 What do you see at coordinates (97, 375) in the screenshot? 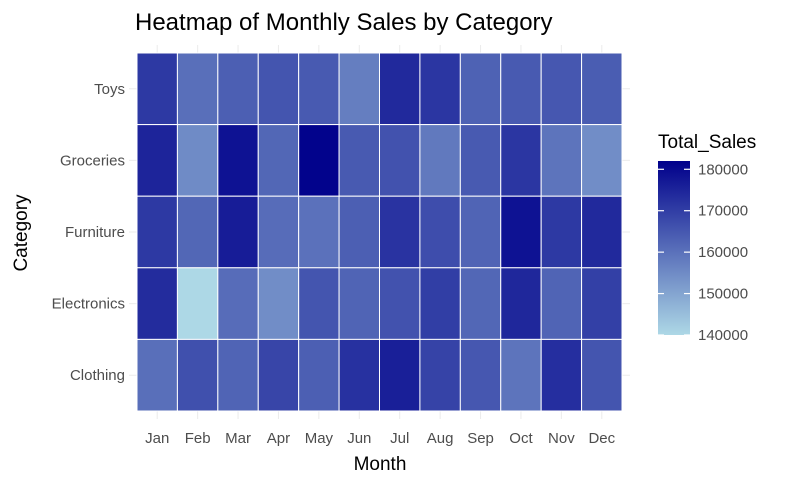
I see `y-tick-label: Clothing` at bounding box center [97, 375].